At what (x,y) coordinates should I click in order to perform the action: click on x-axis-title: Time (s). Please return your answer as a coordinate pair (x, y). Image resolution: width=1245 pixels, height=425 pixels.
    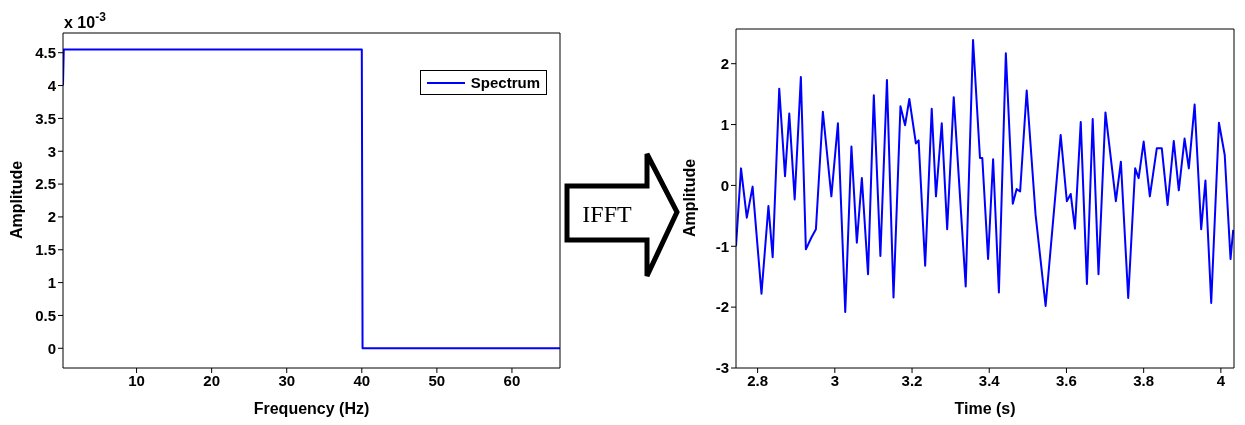
    Looking at the image, I should click on (985, 408).